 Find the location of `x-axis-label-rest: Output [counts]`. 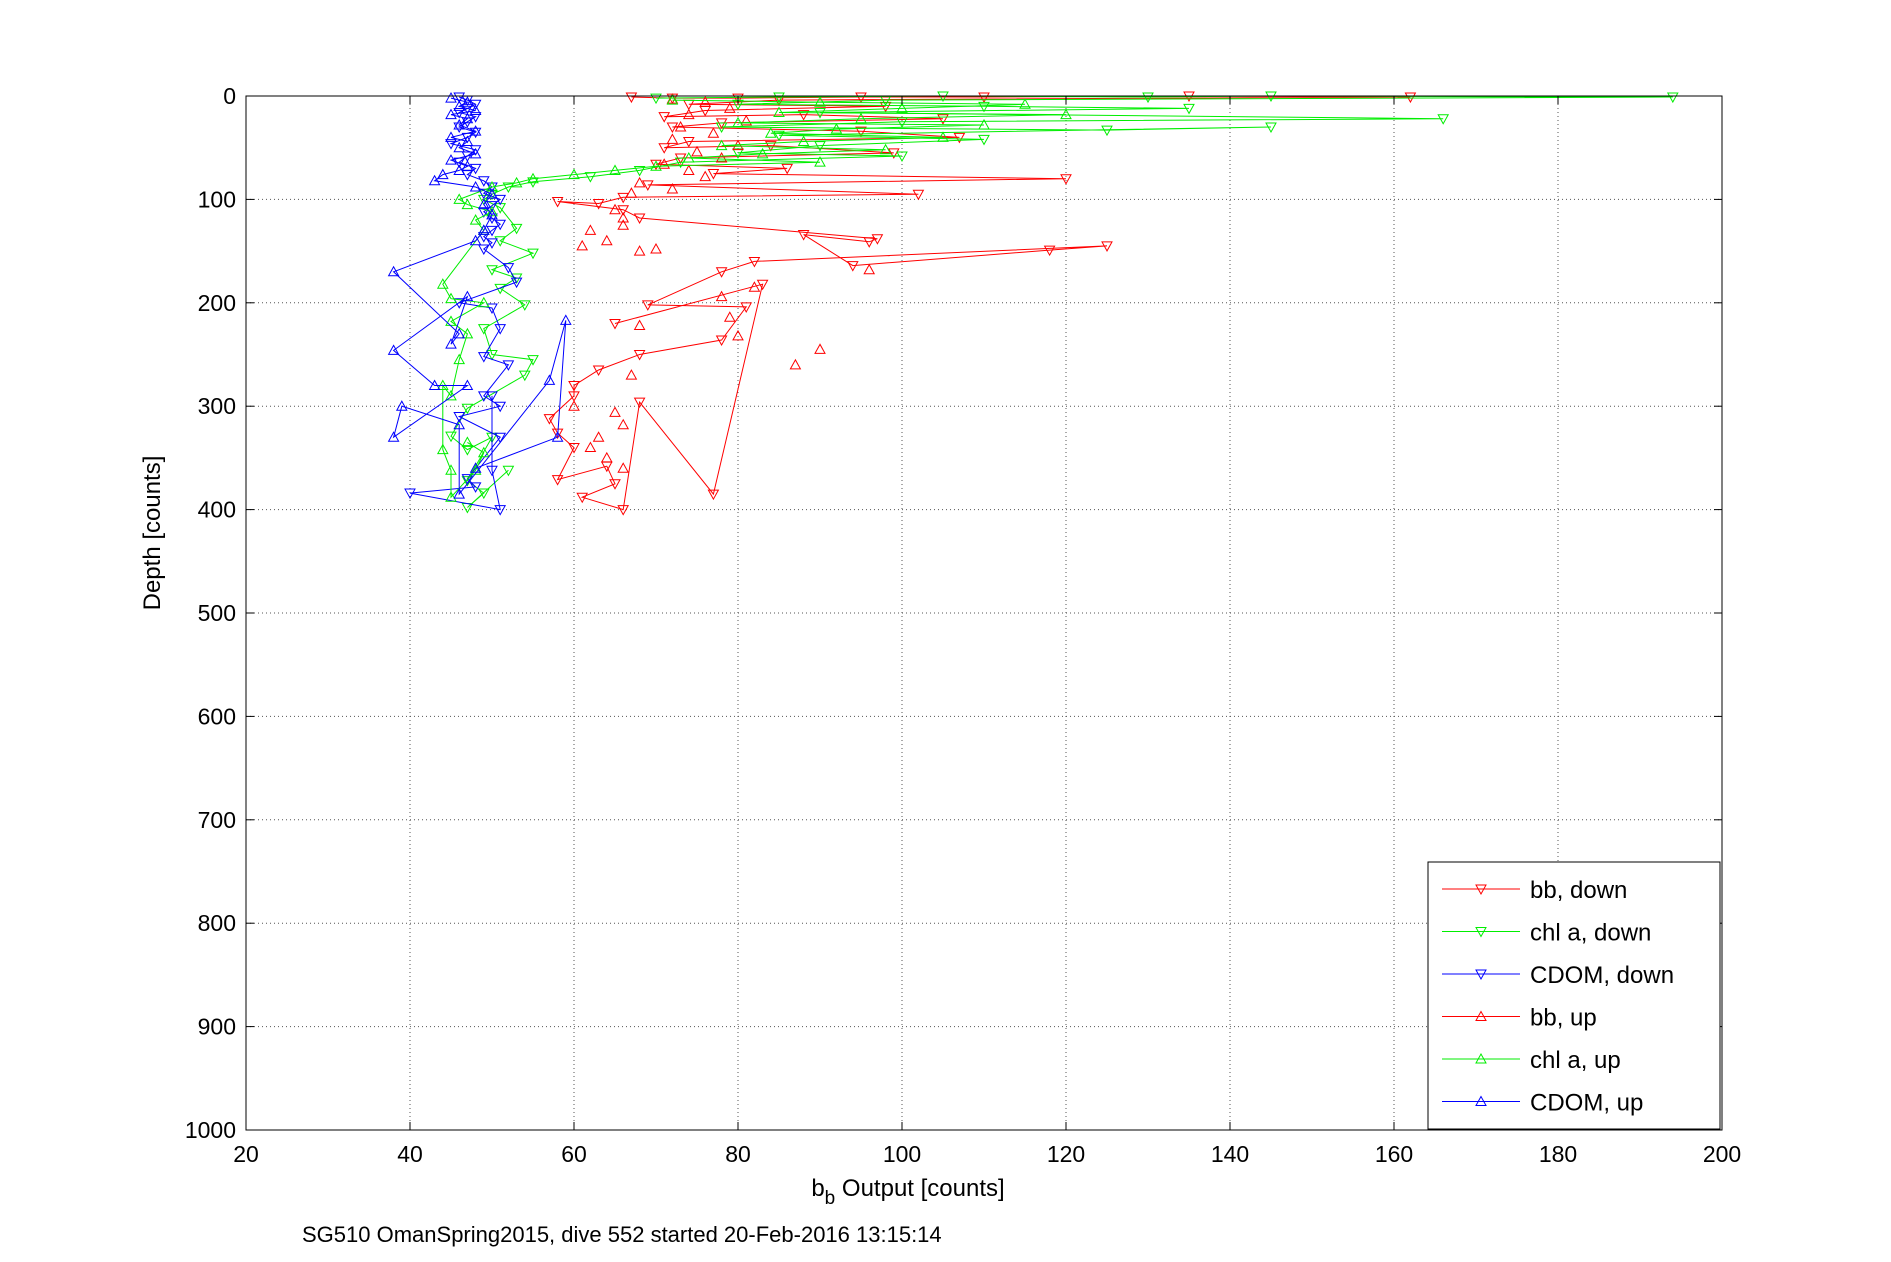

x-axis-label-rest: Output [counts] is located at coordinates (919, 1188).